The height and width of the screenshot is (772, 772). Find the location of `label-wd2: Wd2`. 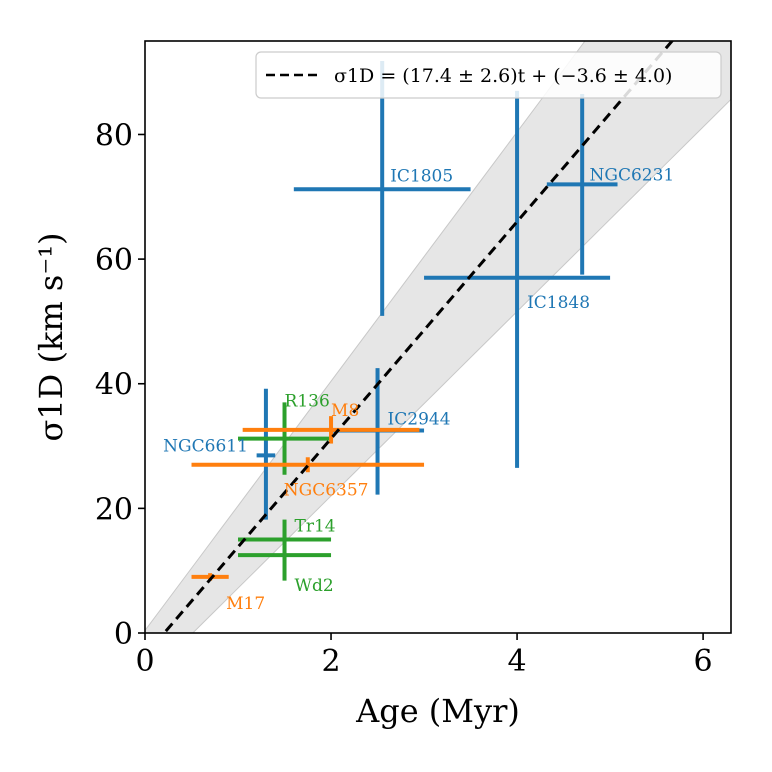

label-wd2: Wd2 is located at coordinates (314, 586).